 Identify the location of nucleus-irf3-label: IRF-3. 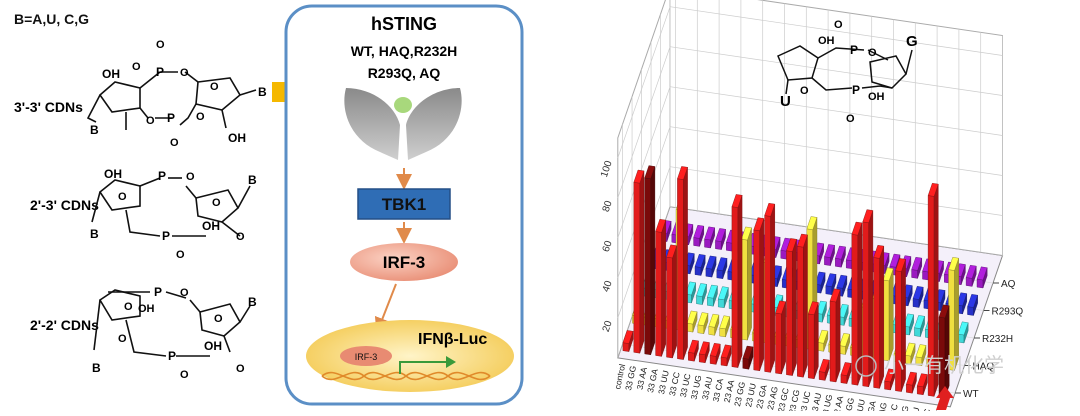
(366, 357).